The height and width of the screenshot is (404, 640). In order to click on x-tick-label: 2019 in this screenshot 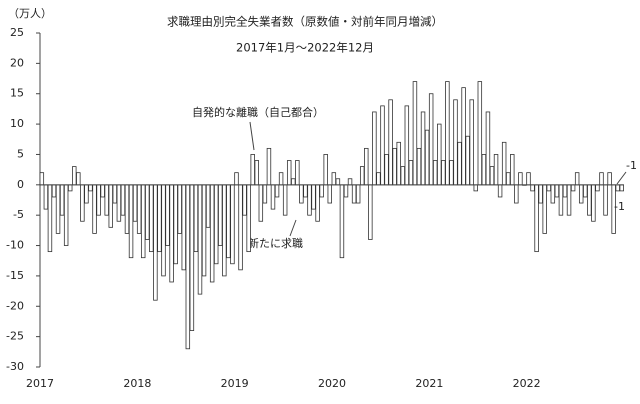, I will do `click(235, 383)`.